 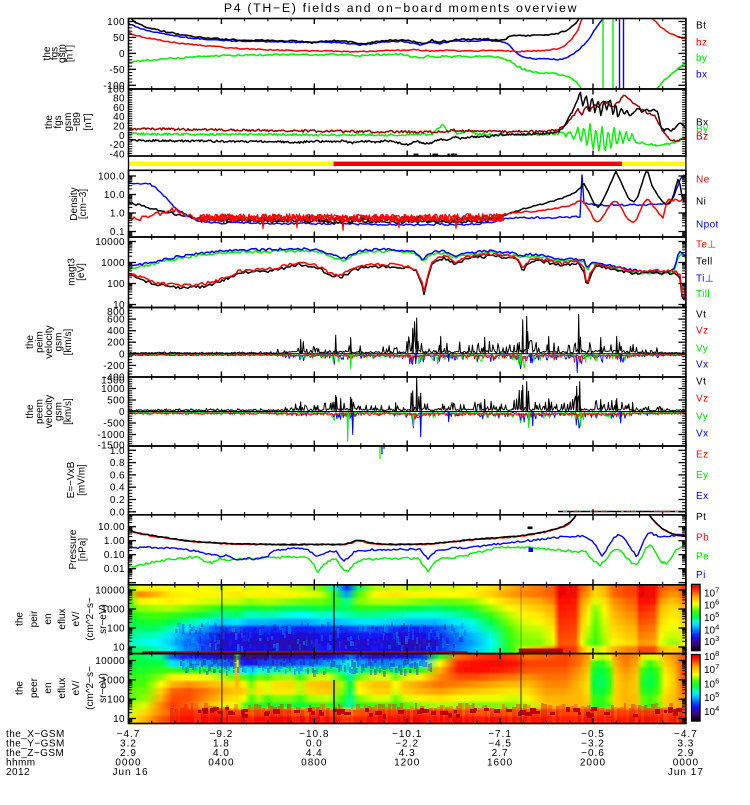 What do you see at coordinates (701, 382) in the screenshot?
I see `svg-text: Vt` at bounding box center [701, 382].